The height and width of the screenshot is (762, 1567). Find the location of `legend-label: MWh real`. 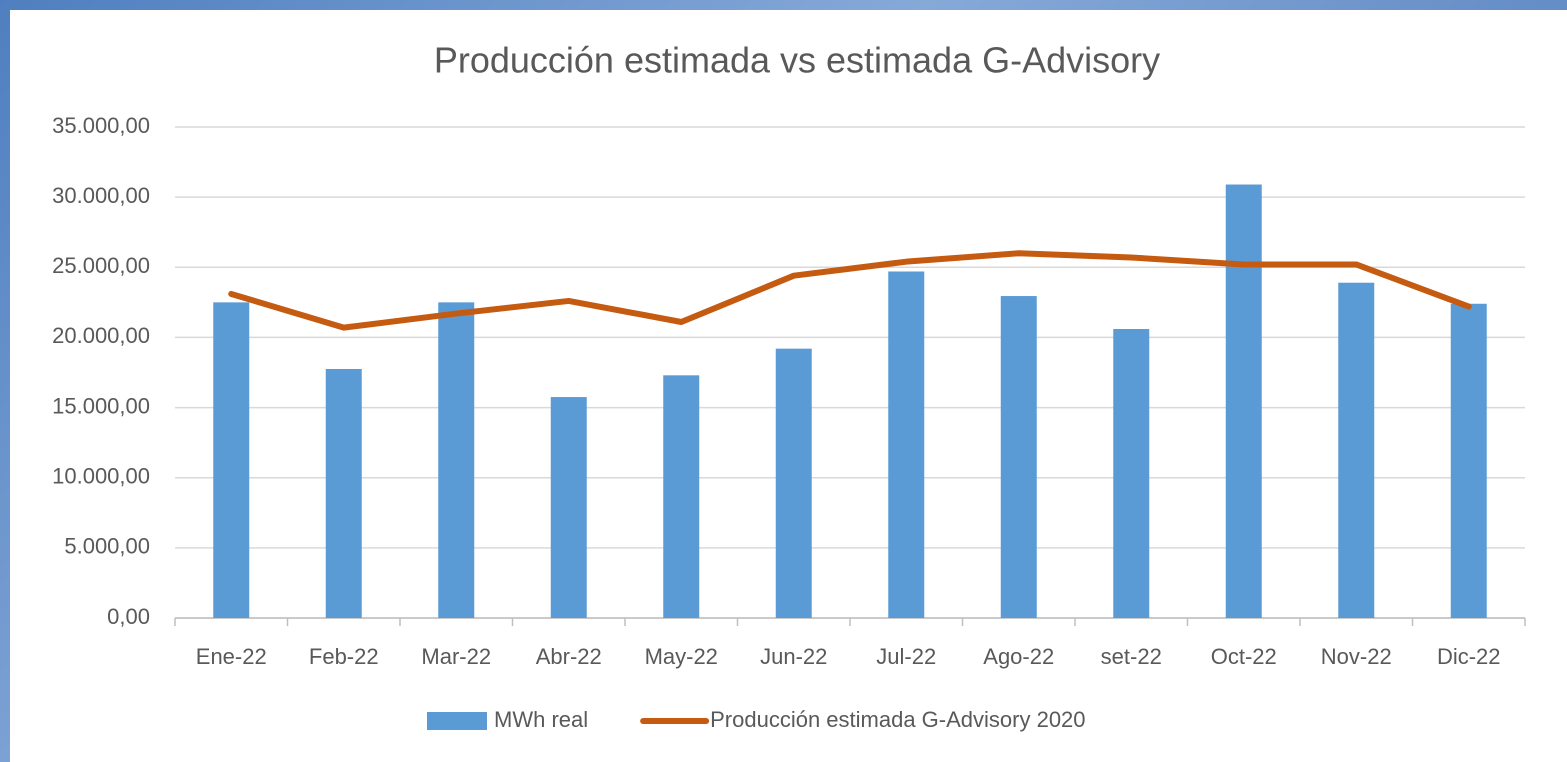

legend-label: MWh real is located at coordinates (541, 719).